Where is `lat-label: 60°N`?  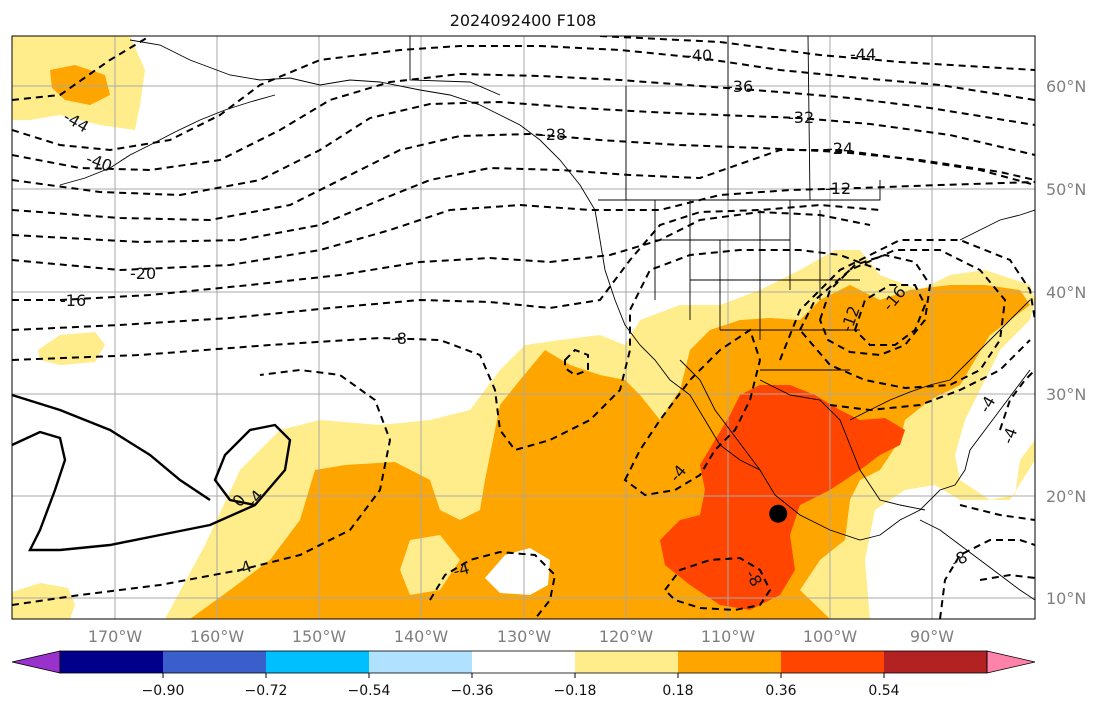 lat-label: 60°N is located at coordinates (1066, 86).